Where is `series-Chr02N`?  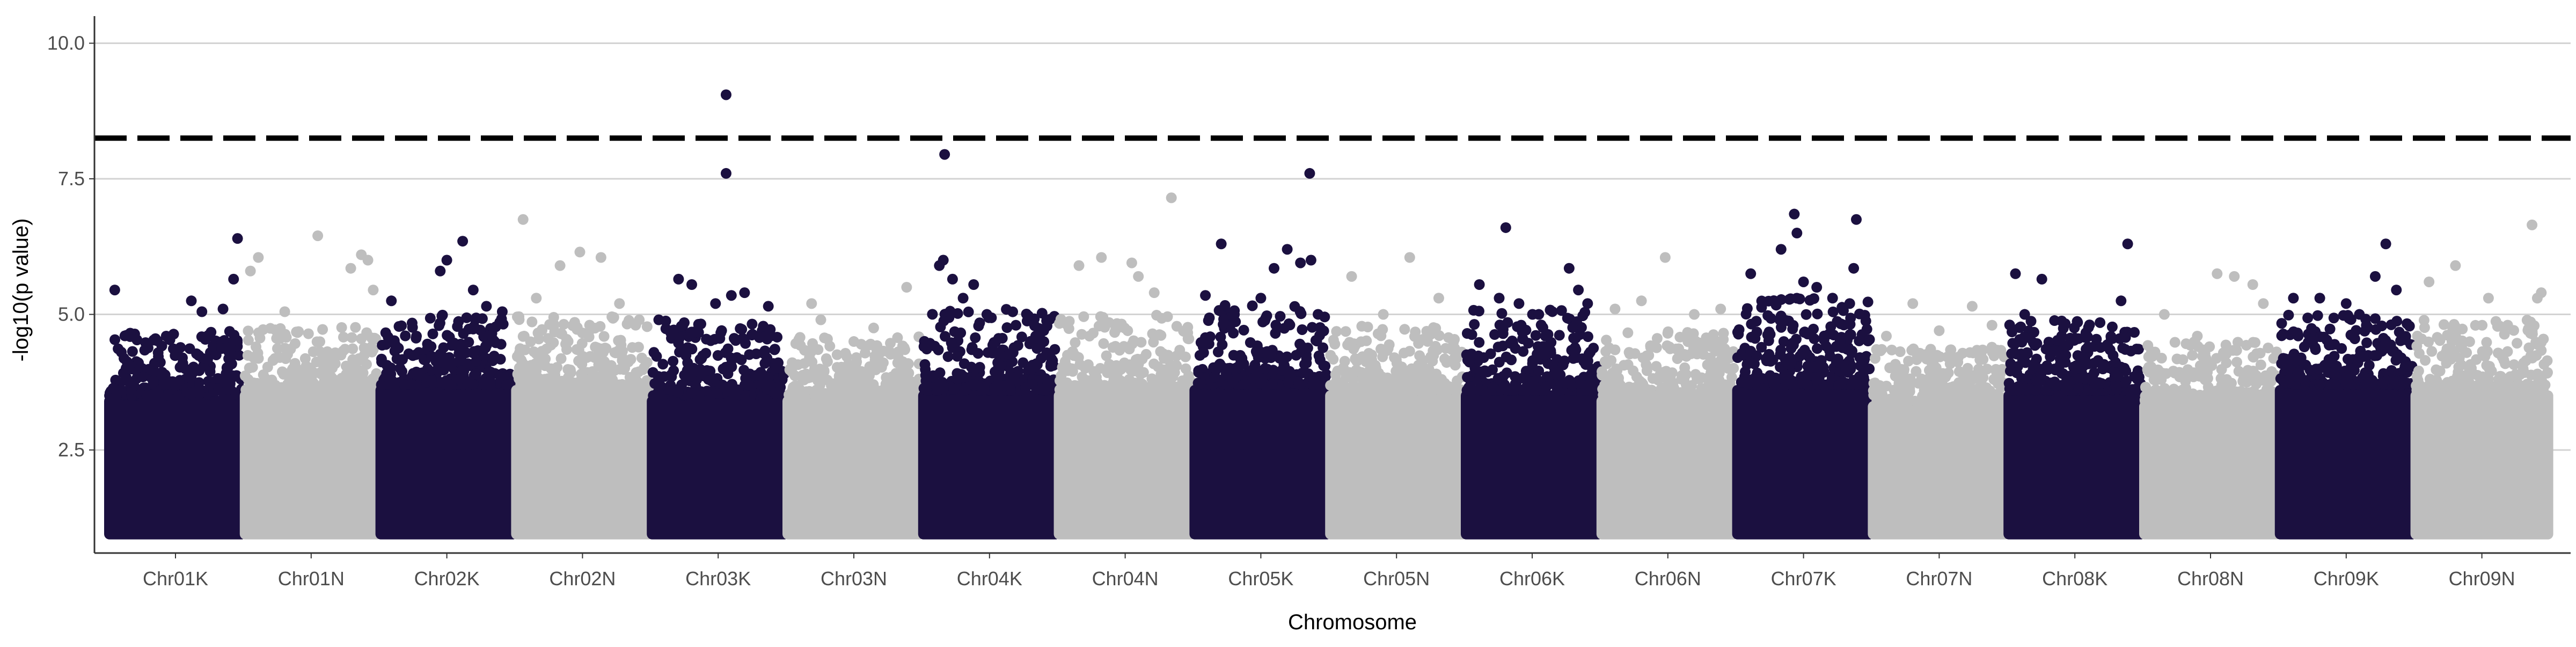 series-Chr02N is located at coordinates (582, 377).